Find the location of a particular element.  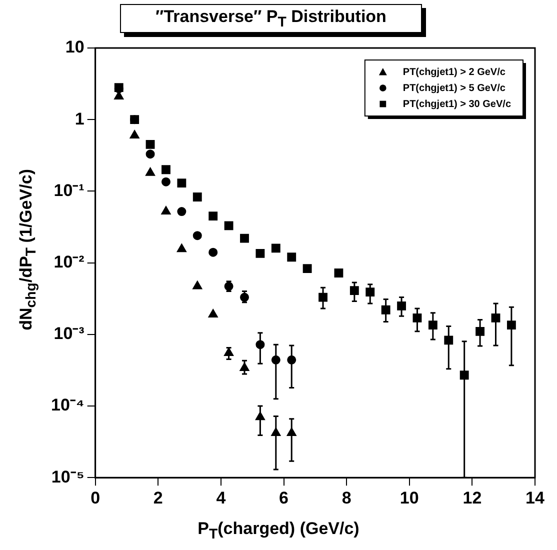

y-tick-label: 10⁻¹ is located at coordinates (69, 190).